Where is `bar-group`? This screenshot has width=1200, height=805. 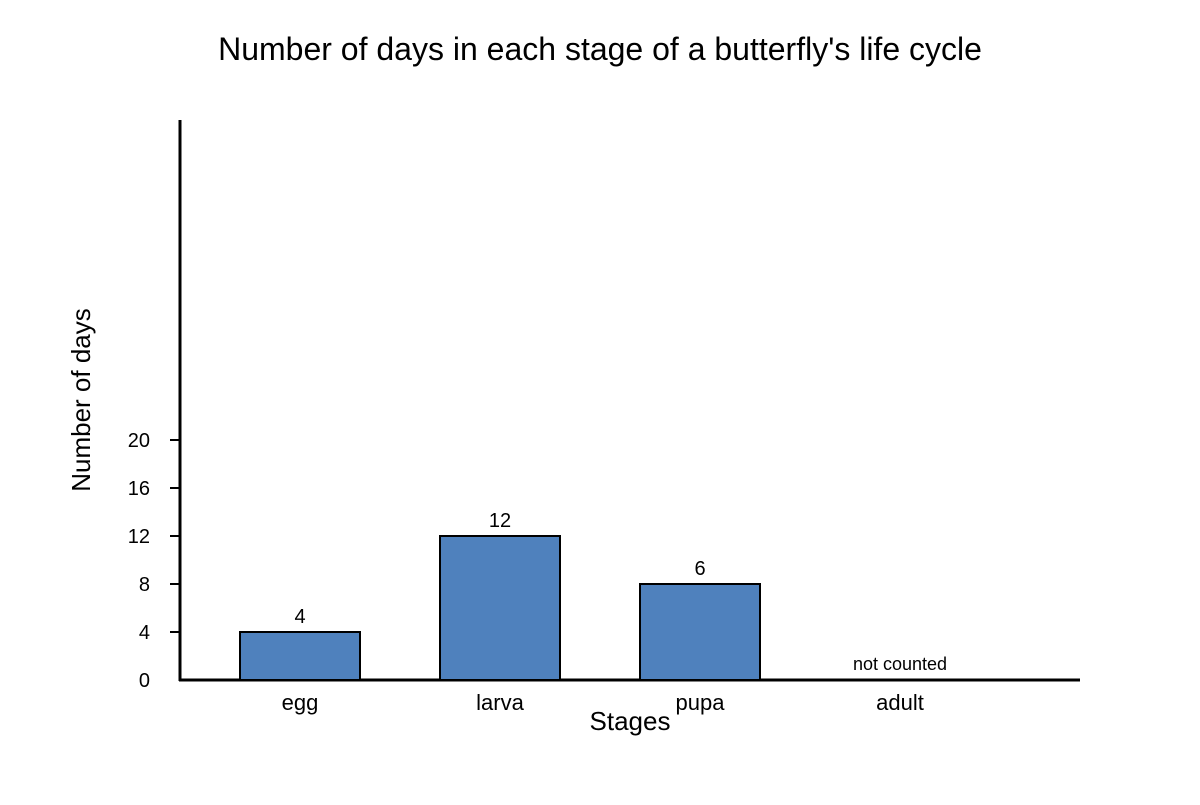 bar-group is located at coordinates (500, 608).